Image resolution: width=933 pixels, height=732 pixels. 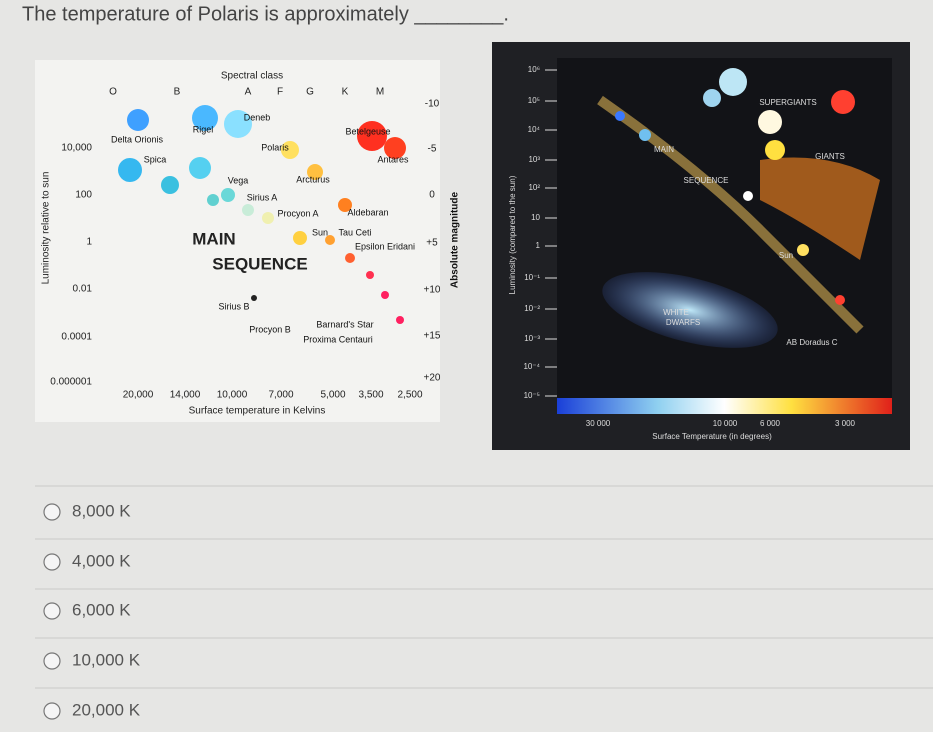 I want to click on spectral-class-label: M, so click(x=380, y=92).